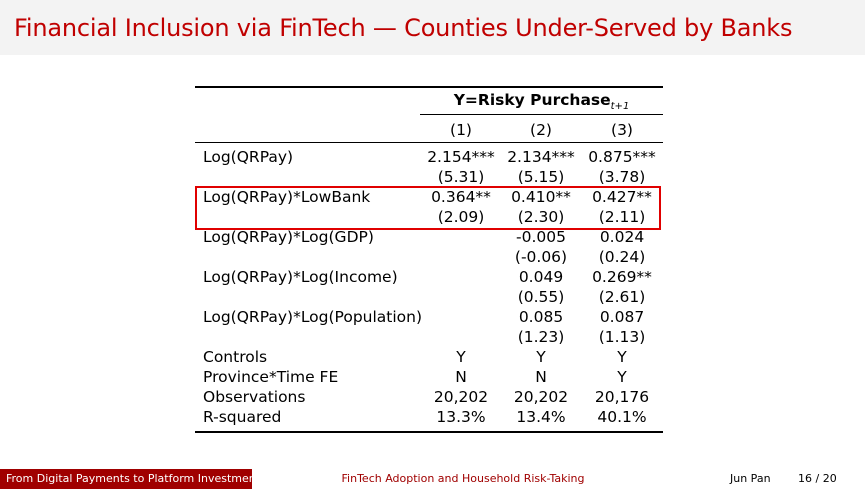  Describe the element at coordinates (313, 317) in the screenshot. I see `row-label: Log(QRPay)*Log(Population)` at that location.